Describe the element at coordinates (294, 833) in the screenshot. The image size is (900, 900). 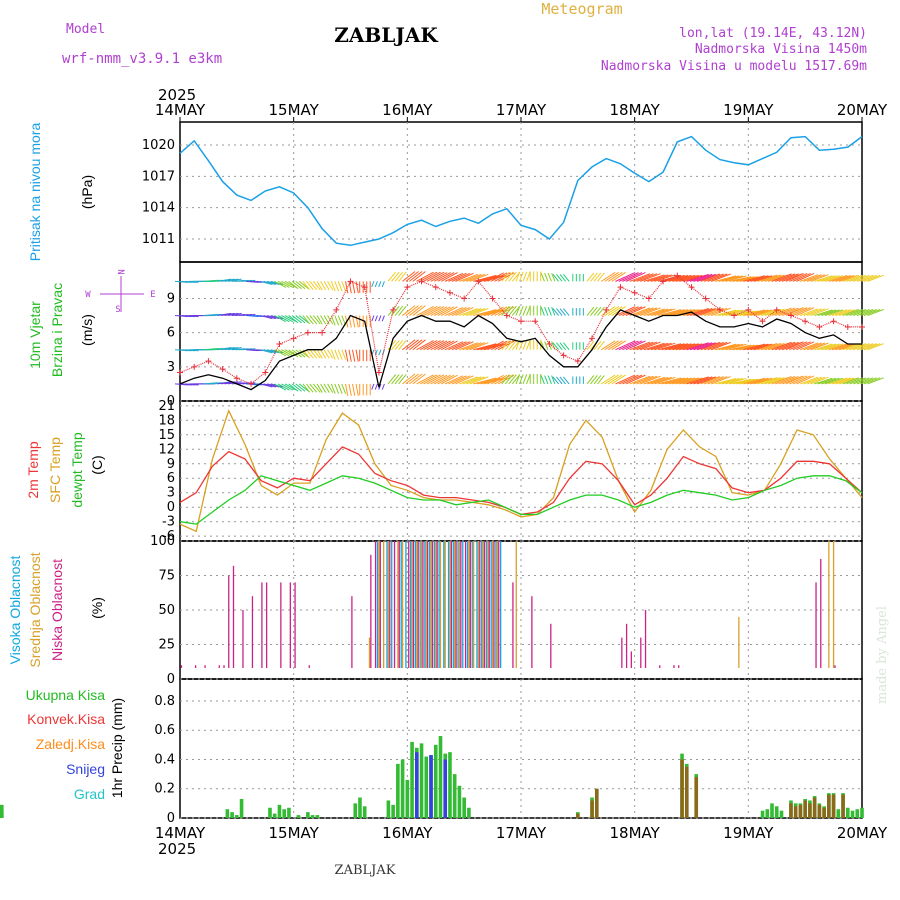
I see `bottom-day-label: 15MAY` at that location.